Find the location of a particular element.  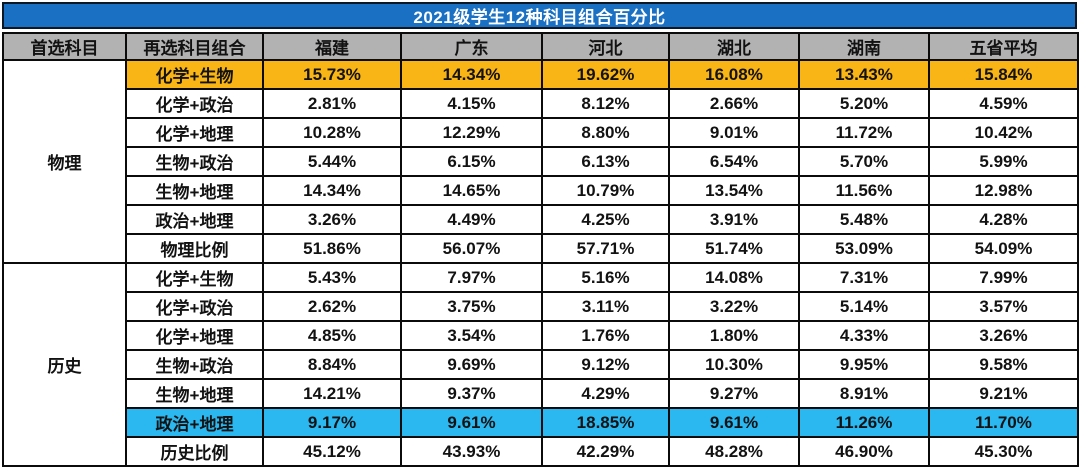

header-row: 首选科目 再选科目组合 福建 广东 河北 湖北 湖南 五省平均 is located at coordinates (540, 46).